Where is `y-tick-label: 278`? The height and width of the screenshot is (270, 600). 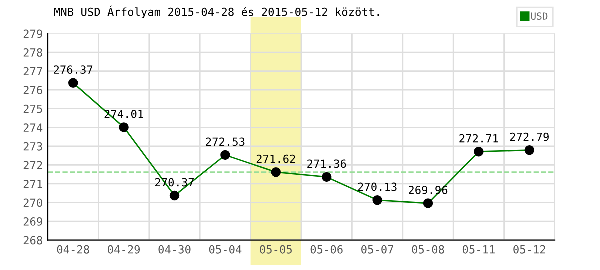
y-tick-label: 278 is located at coordinates (33, 52).